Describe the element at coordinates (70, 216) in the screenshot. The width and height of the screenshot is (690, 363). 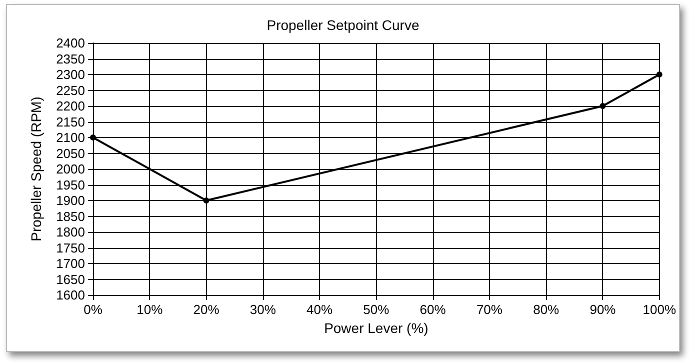
I see `y-tick-label: 1850` at that location.